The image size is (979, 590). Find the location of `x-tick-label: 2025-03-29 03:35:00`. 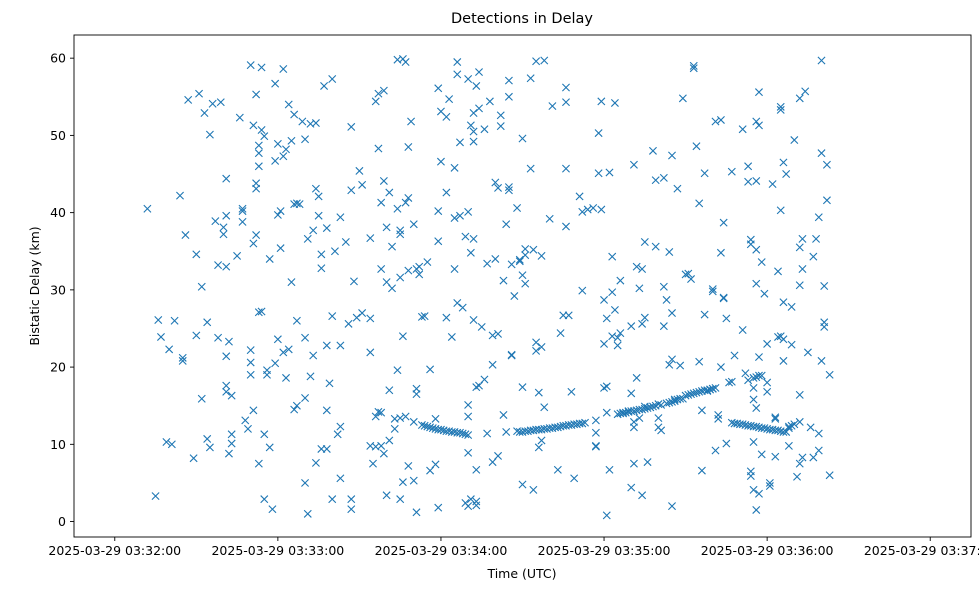

x-tick-label: 2025-03-29 03:35:00 is located at coordinates (604, 550).